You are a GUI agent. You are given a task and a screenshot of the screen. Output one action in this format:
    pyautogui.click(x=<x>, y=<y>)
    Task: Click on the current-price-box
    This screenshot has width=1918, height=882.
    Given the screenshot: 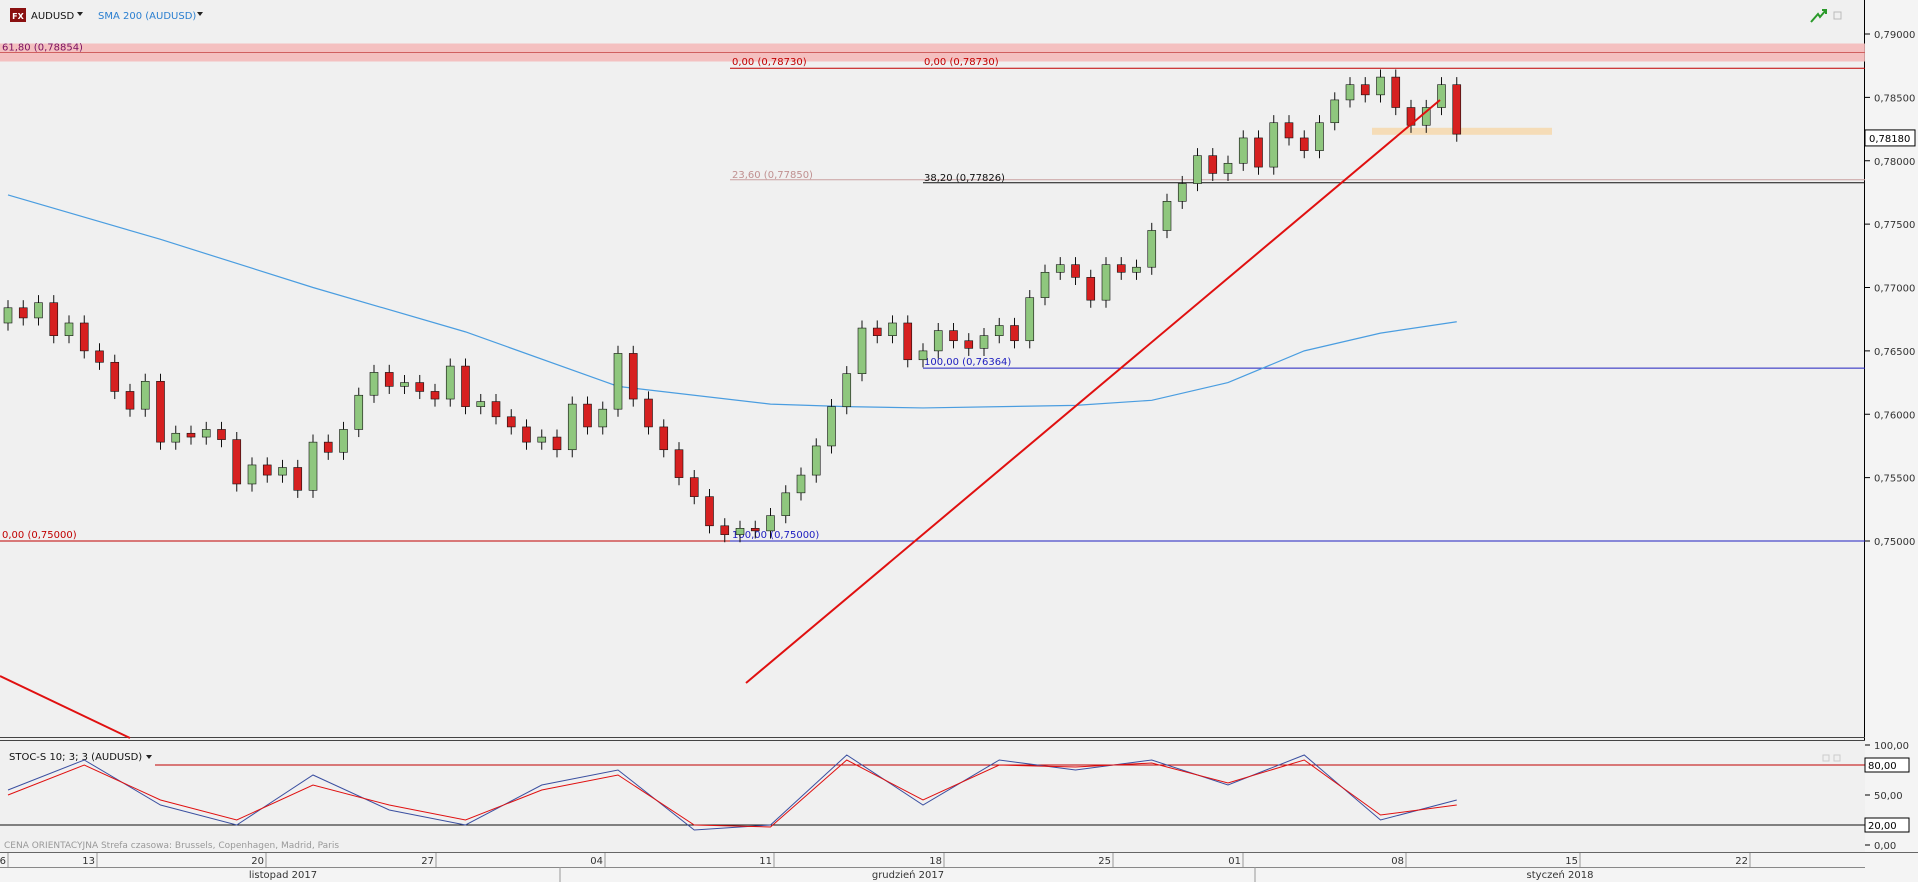 What is the action you would take?
    pyautogui.click(x=1890, y=138)
    